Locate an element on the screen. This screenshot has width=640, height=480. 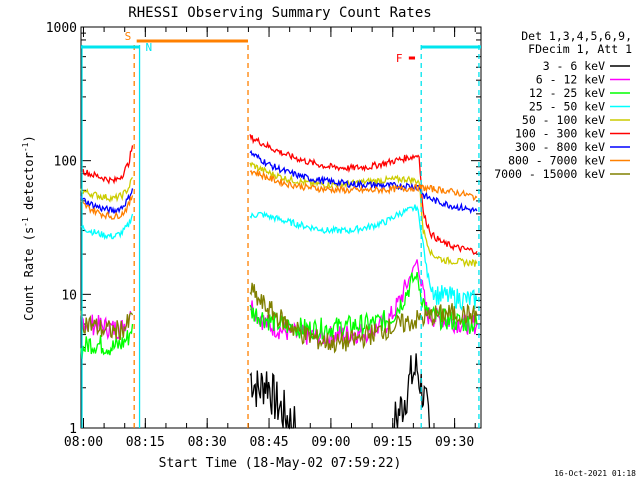
x-tick-label: 09:00 is located at coordinates (330, 442).